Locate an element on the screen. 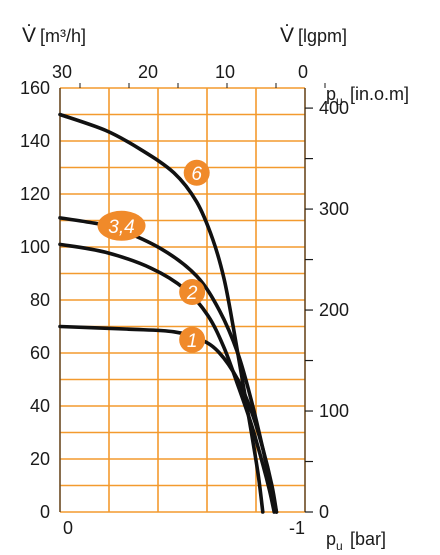  curve-marker-label: 1 is located at coordinates (192, 341).